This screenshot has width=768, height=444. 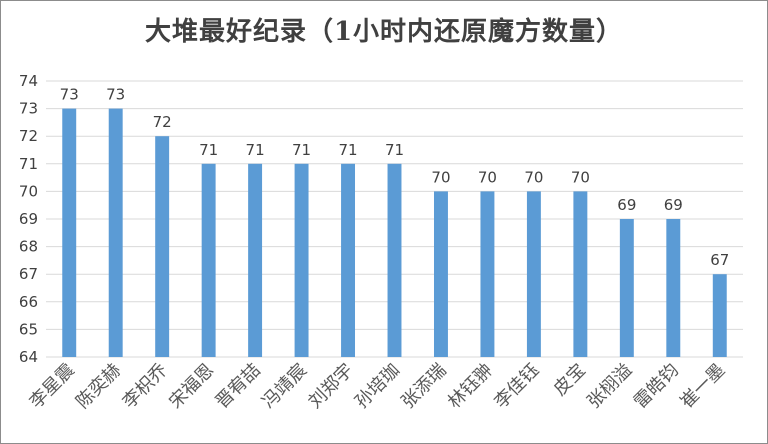 I want to click on y-tick-label: 67, so click(x=28, y=274).